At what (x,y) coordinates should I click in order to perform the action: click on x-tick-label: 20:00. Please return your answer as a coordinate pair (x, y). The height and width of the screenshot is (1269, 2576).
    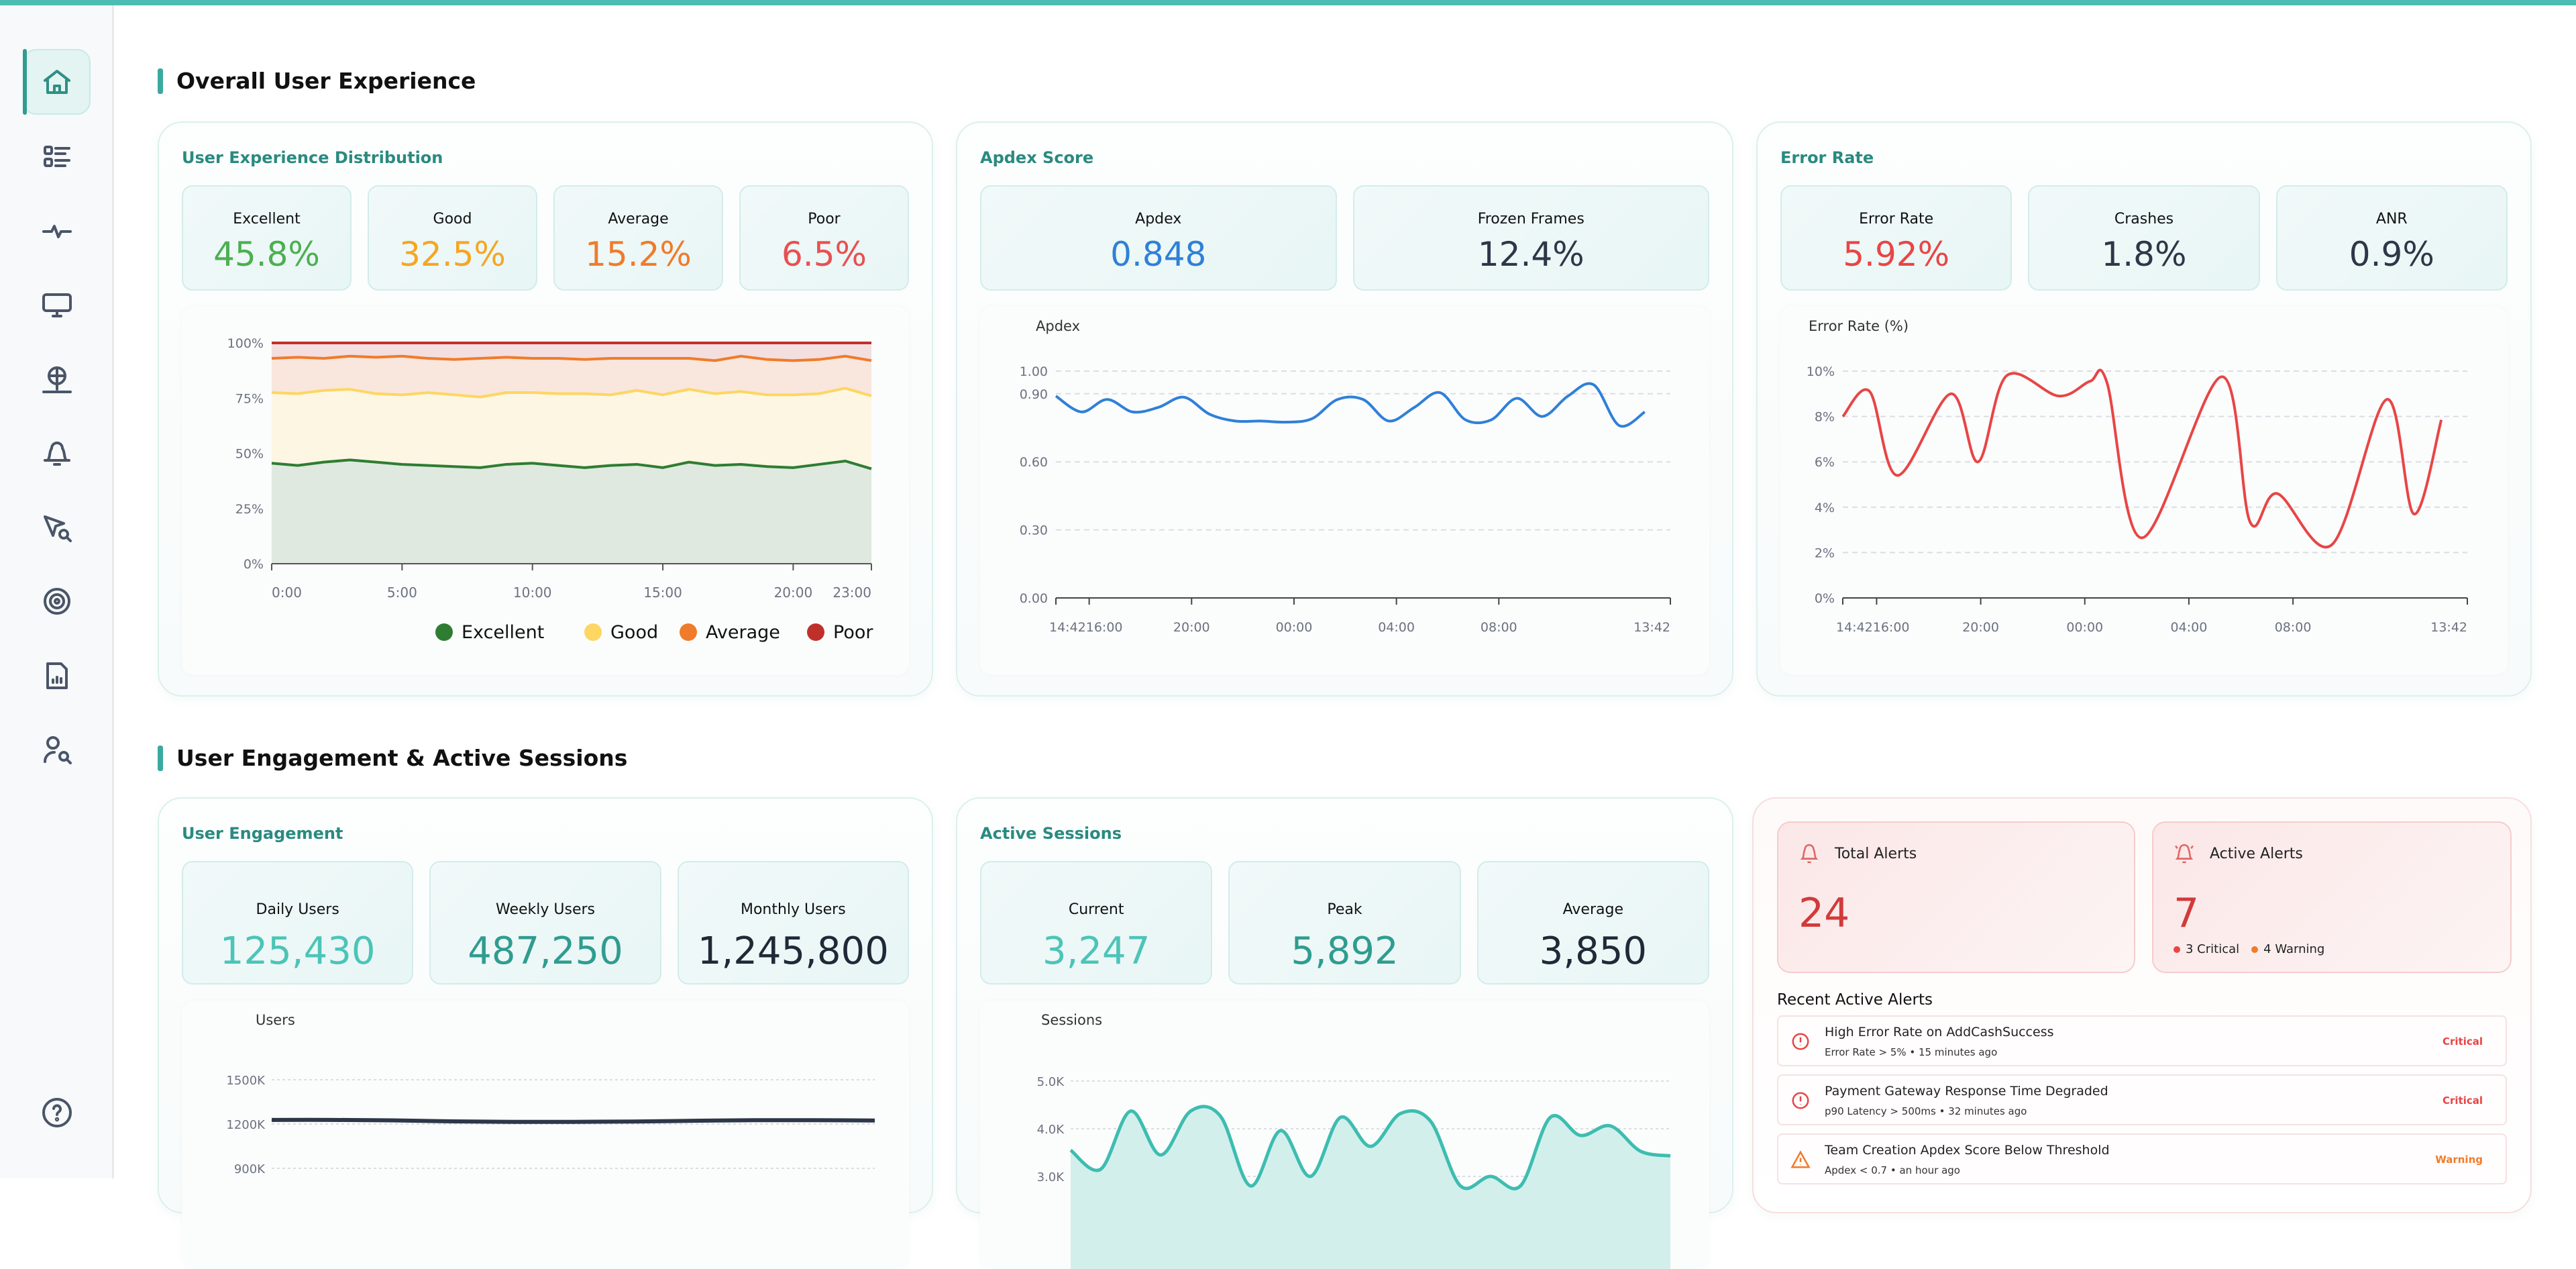
    Looking at the image, I should click on (793, 593).